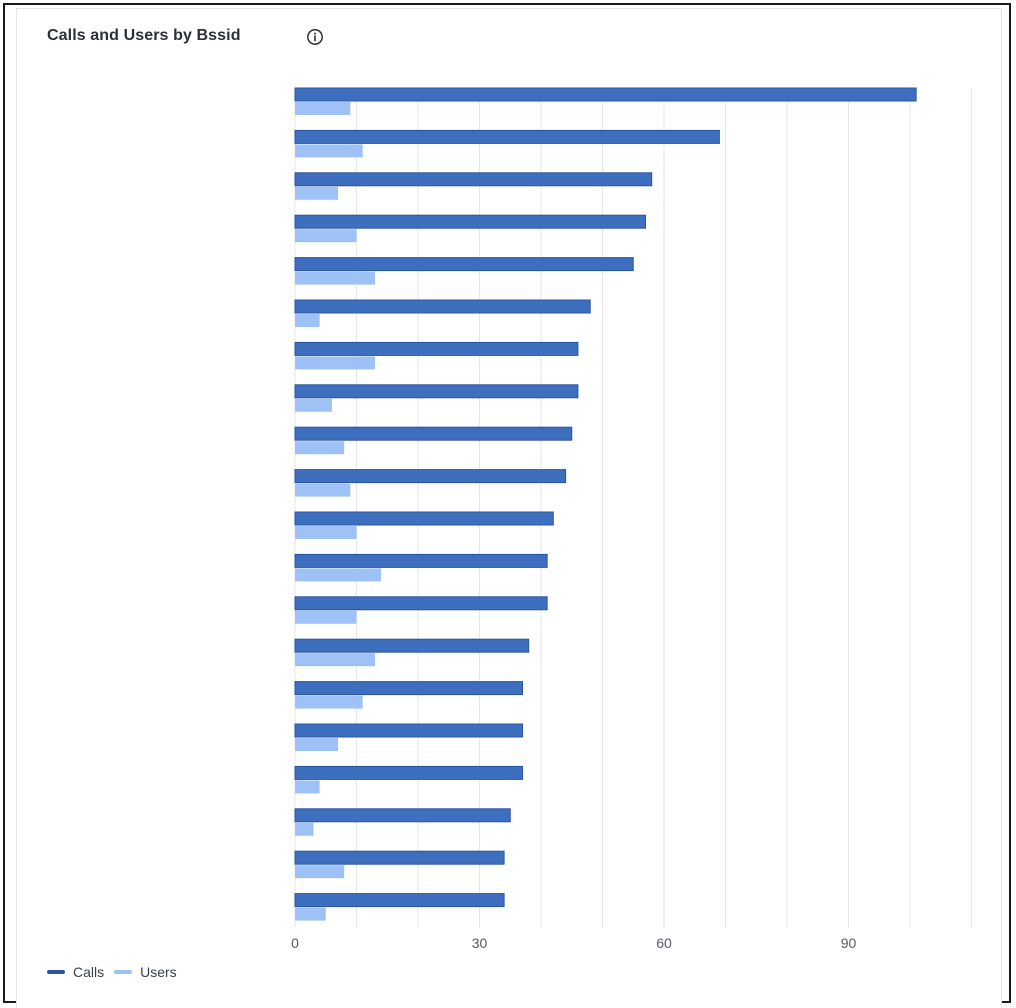 The height and width of the screenshot is (1008, 1016). I want to click on x-tick-label: 60, so click(664, 943).